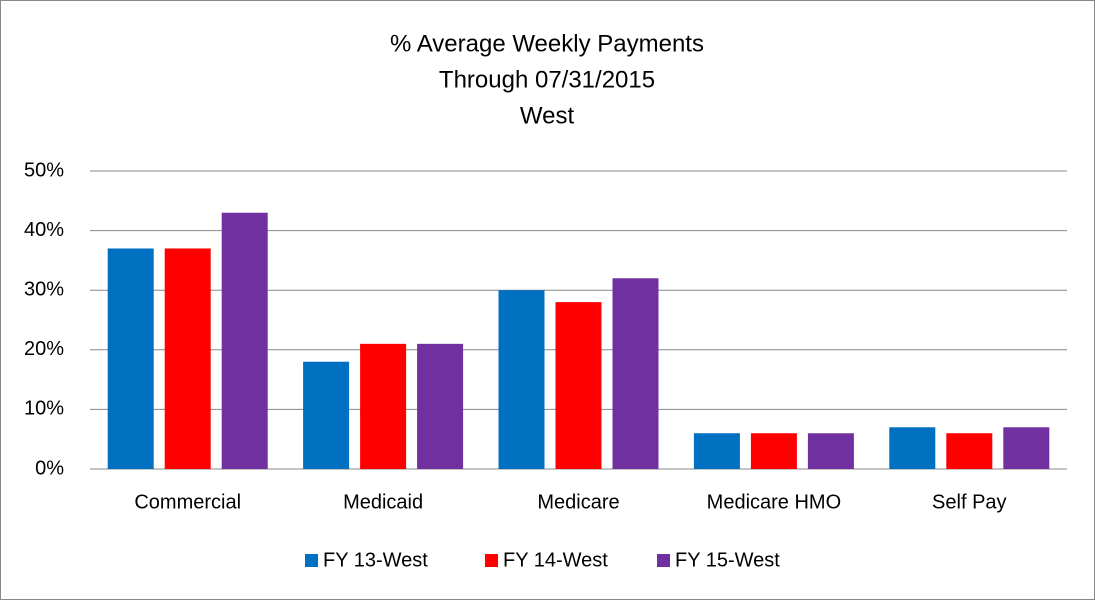 The width and height of the screenshot is (1095, 600). Describe the element at coordinates (969, 502) in the screenshot. I see `x-tick-label: Self Pay` at that location.